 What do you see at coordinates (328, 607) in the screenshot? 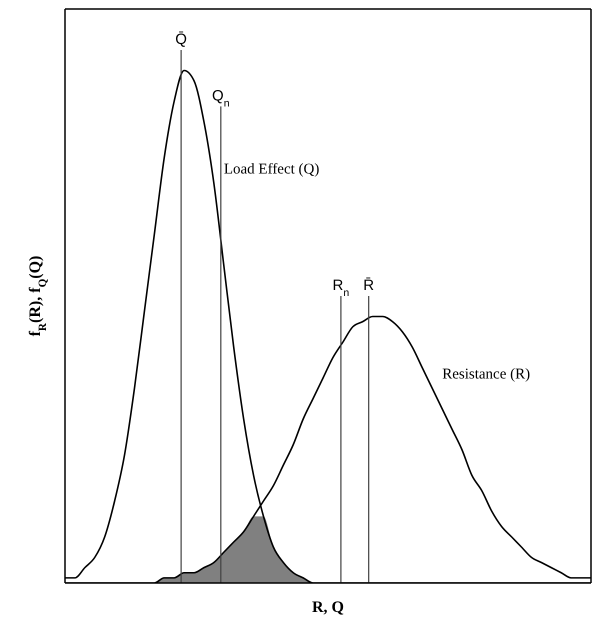
I see `x-axis-title: R, Q` at bounding box center [328, 607].